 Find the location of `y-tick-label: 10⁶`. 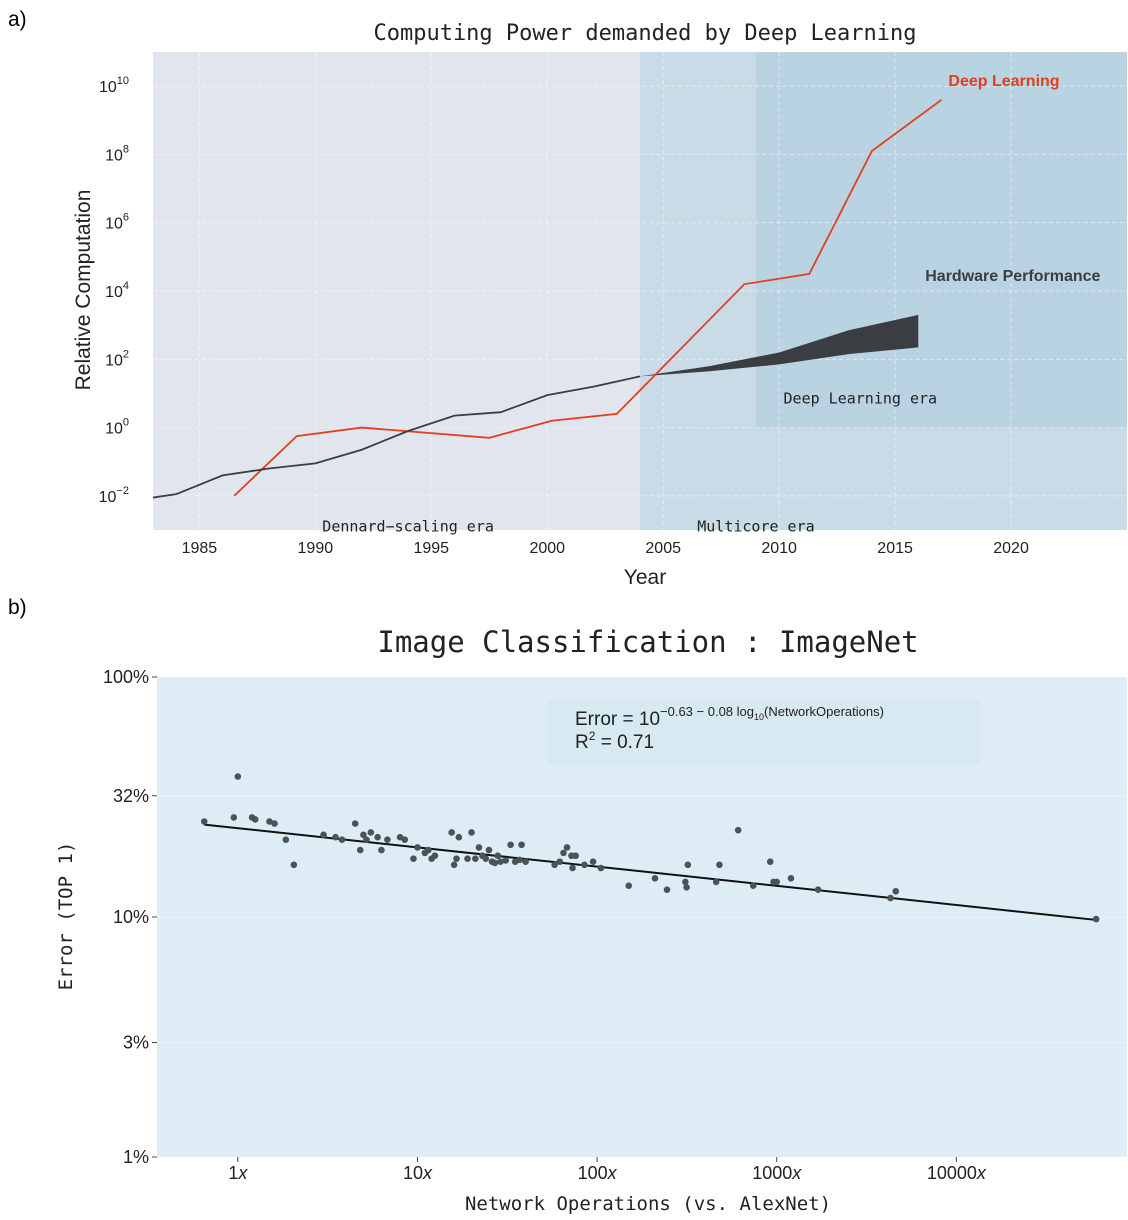

y-tick-label: 10⁶ is located at coordinates (117, 222).